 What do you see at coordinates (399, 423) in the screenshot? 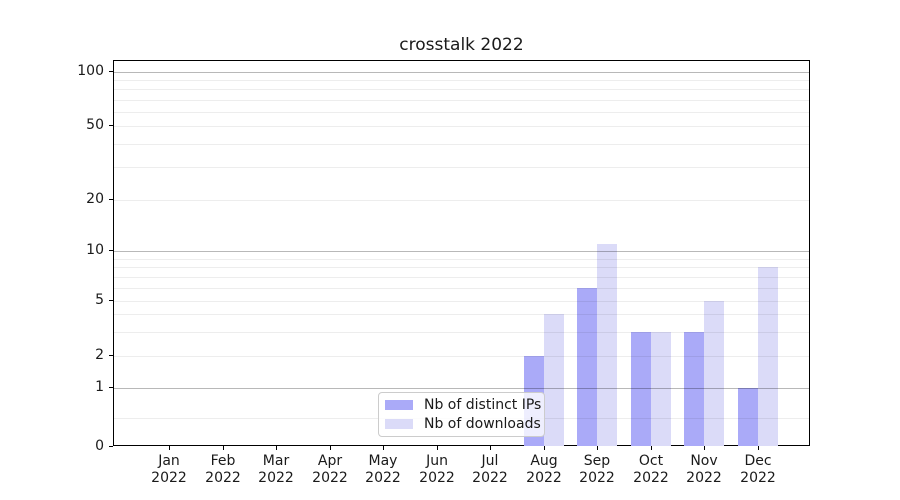
I see `downloads-swatch-icon` at bounding box center [399, 423].